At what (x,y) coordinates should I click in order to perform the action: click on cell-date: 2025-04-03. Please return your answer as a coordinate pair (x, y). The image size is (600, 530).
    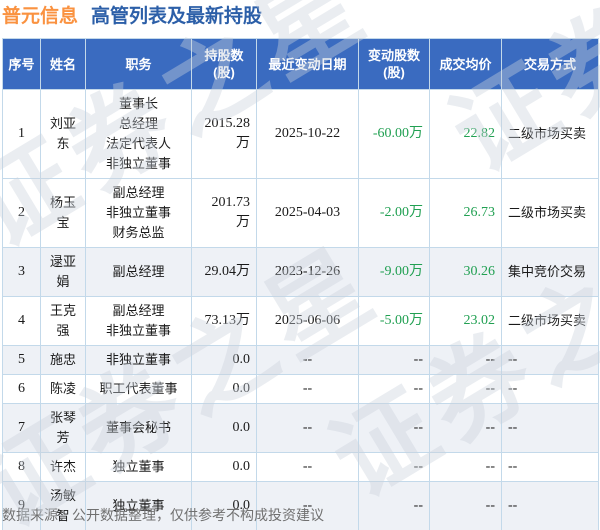
    Looking at the image, I should click on (307, 213).